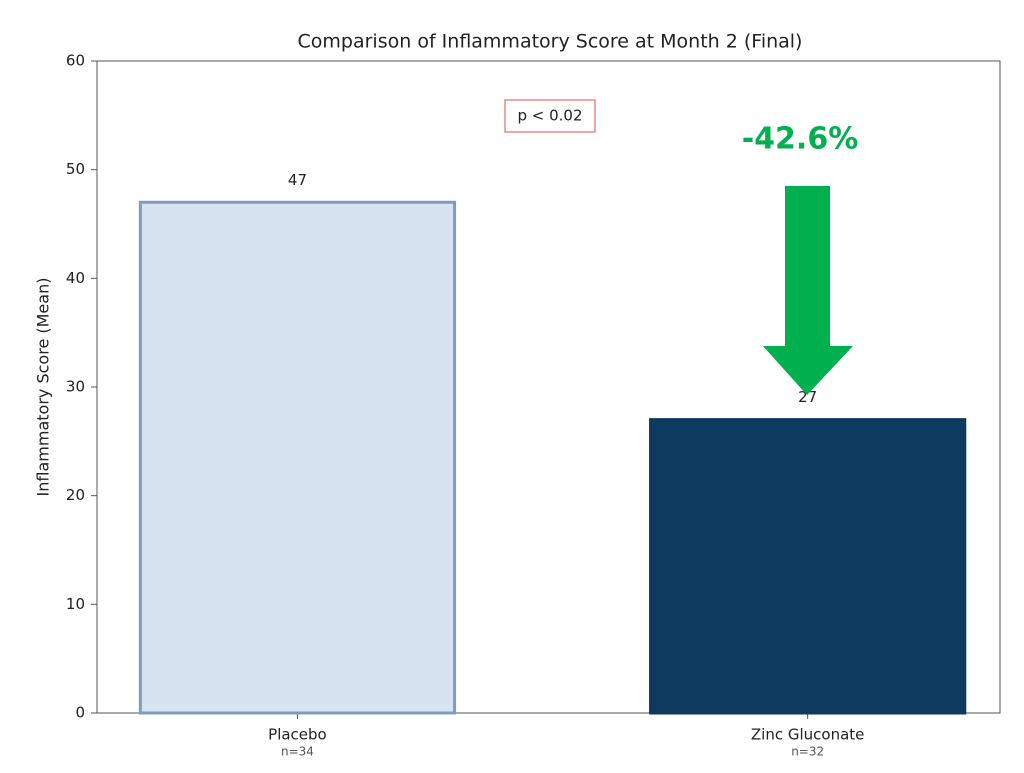  Describe the element at coordinates (297, 180) in the screenshot. I see `value-label: 47` at that location.